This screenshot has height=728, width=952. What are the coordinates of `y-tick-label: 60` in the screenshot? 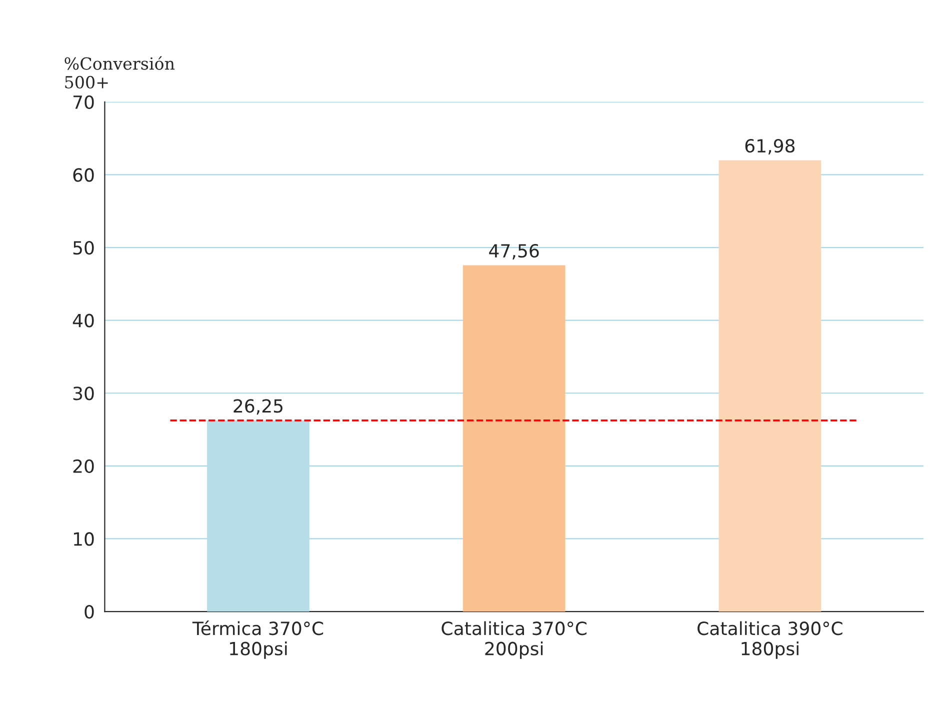 It's located at (83, 175).